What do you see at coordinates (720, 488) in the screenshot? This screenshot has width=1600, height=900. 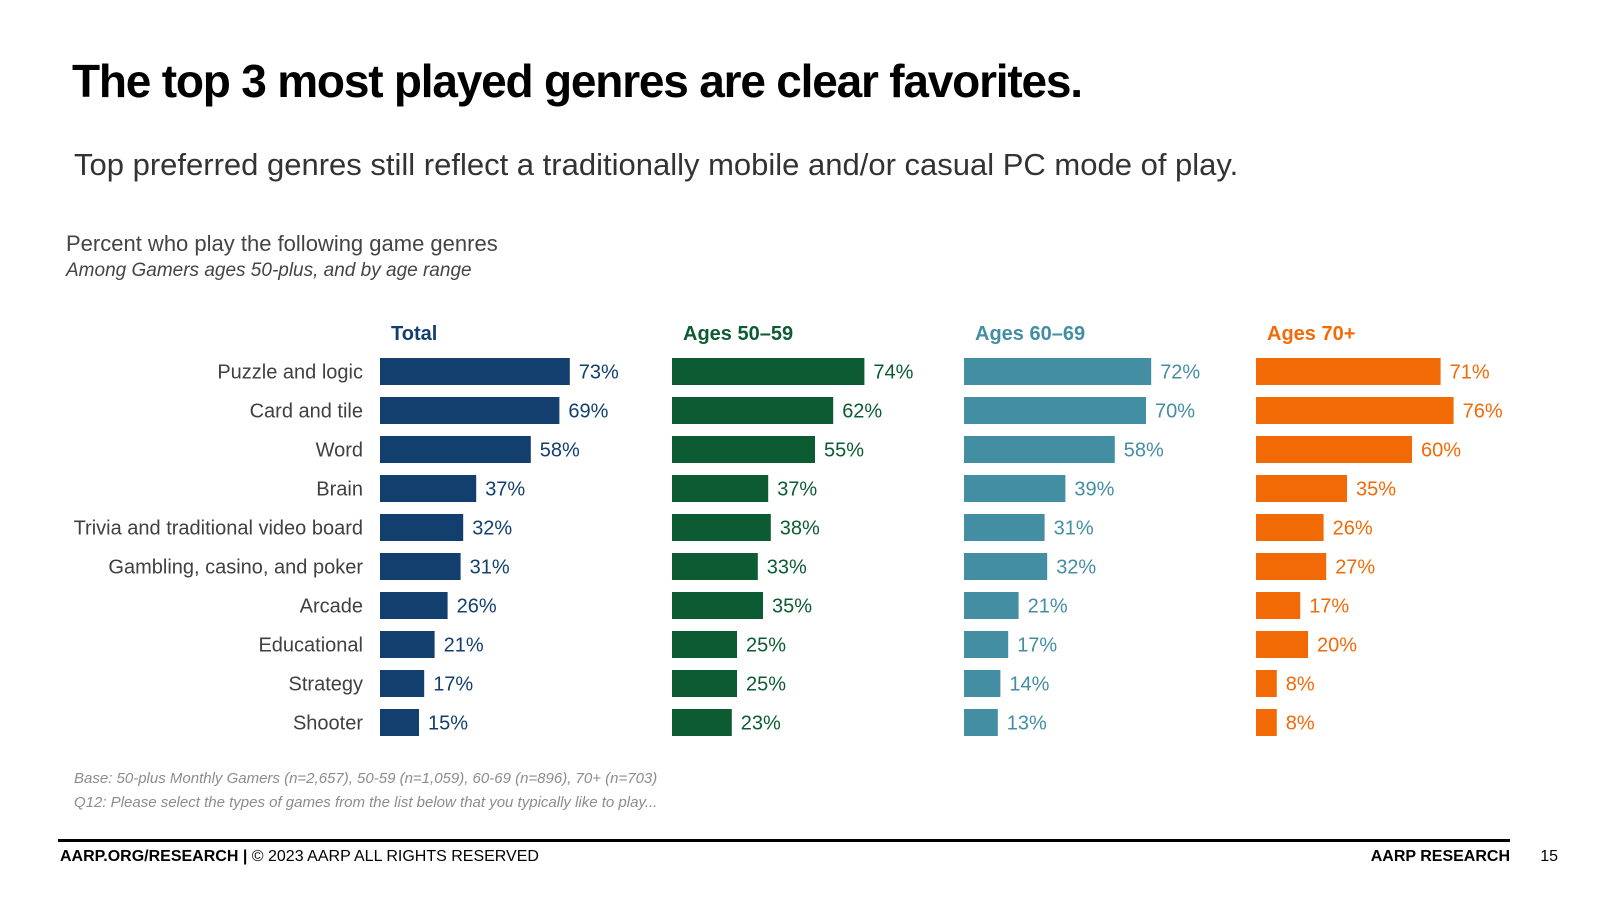 I see `bar-ages-50-59-brain` at bounding box center [720, 488].